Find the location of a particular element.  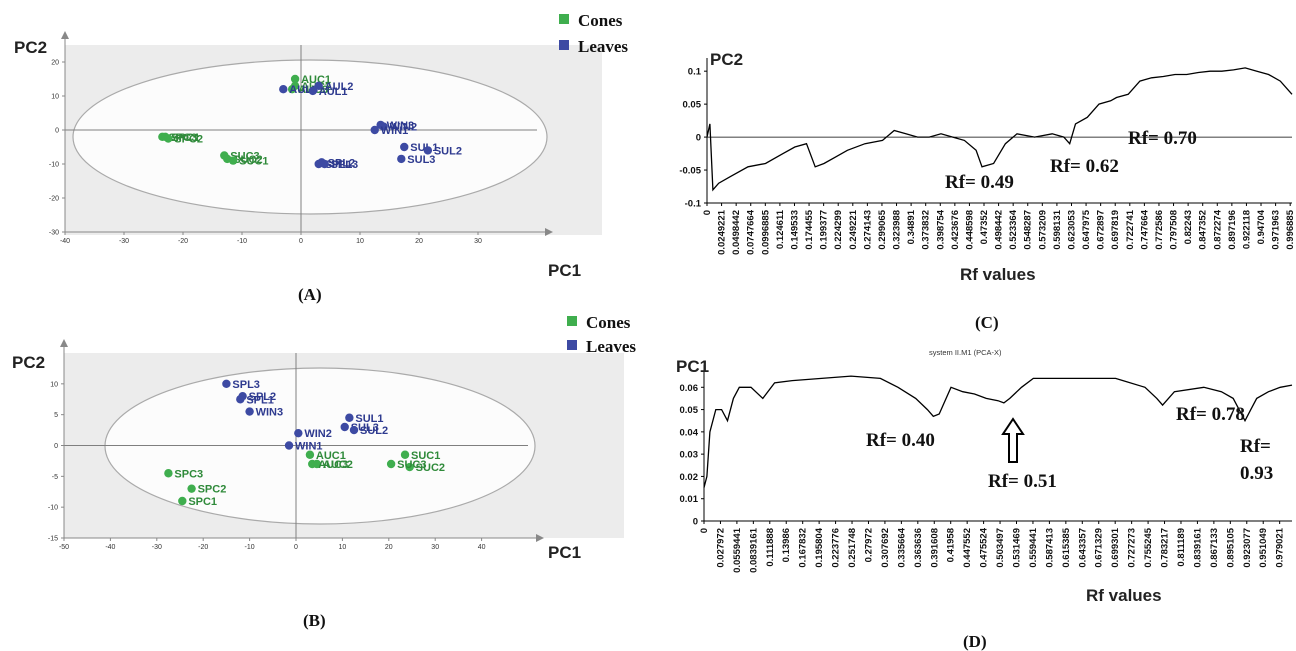

x-tick-label: 0.847352 is located at coordinates (1203, 230).